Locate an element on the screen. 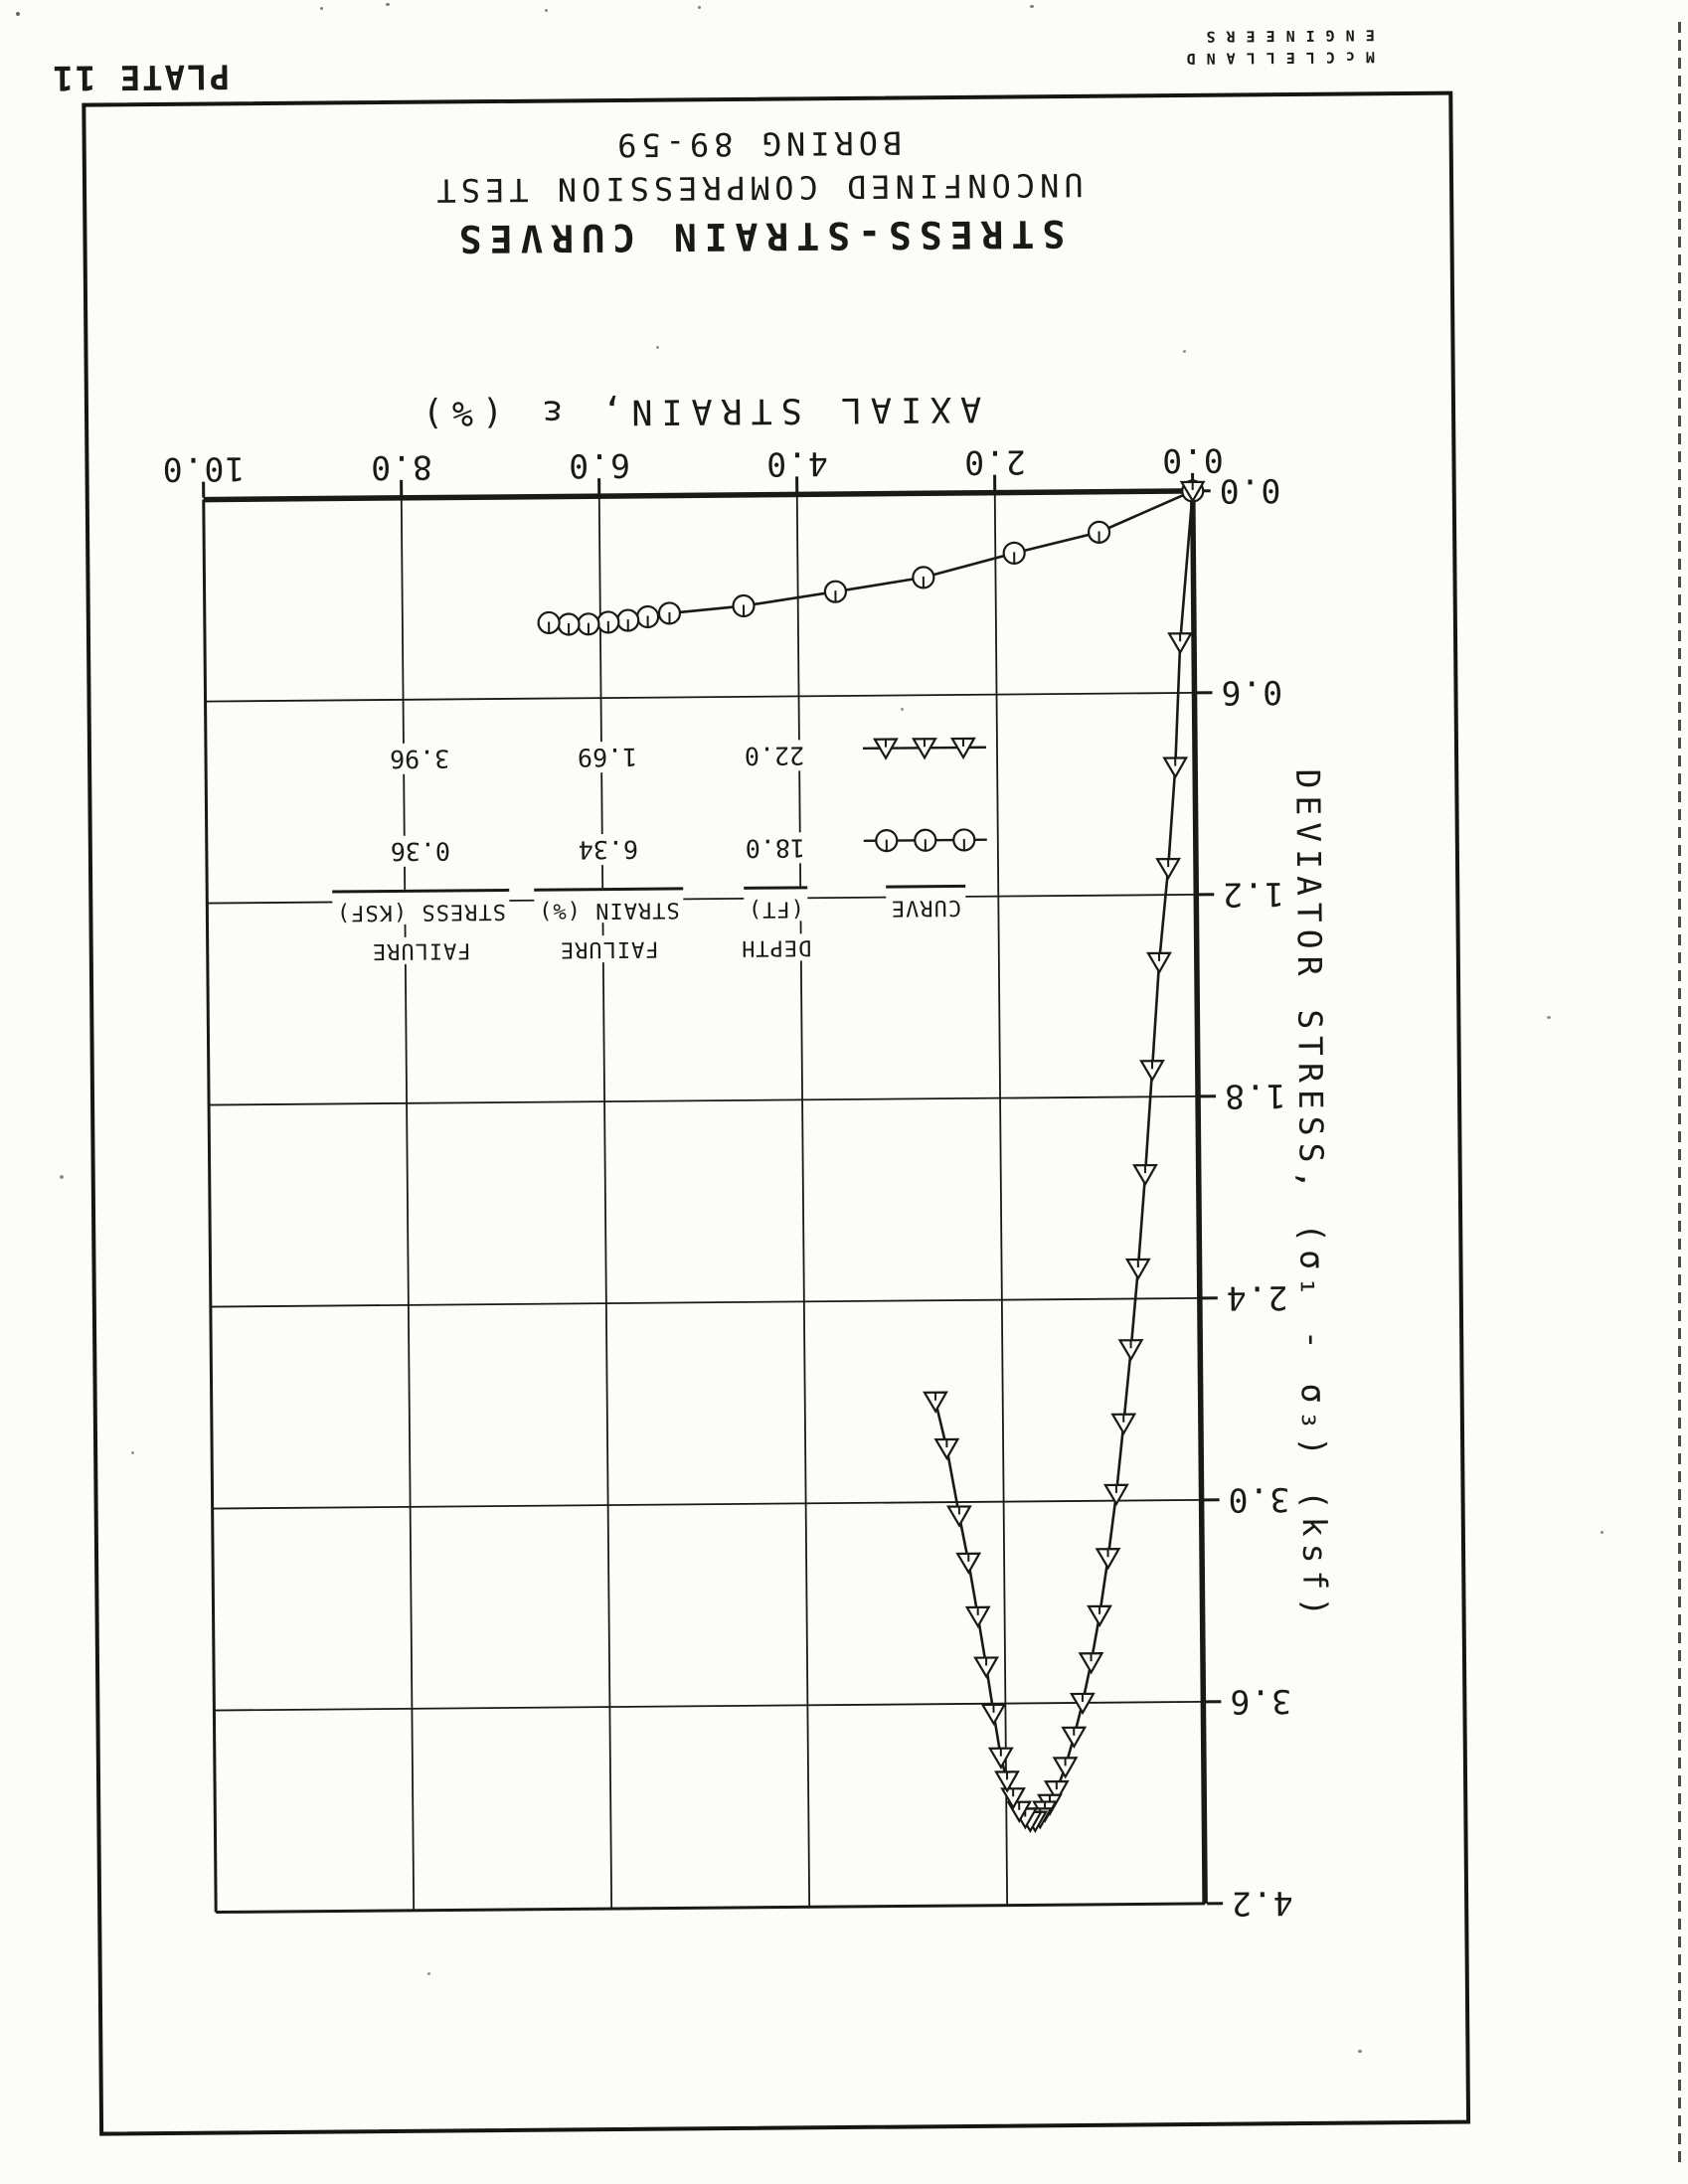  x-tick-label: 10.0 is located at coordinates (204, 469).